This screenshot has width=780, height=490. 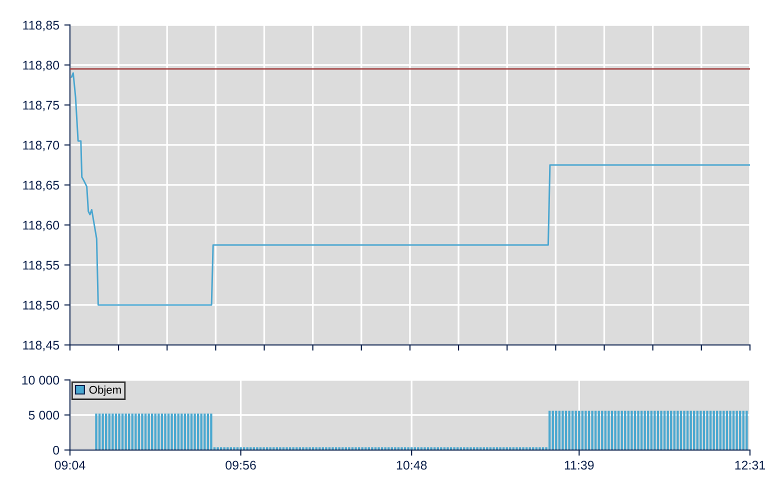 What do you see at coordinates (44, 415) in the screenshot?
I see `y-tick-label: 5 000` at bounding box center [44, 415].